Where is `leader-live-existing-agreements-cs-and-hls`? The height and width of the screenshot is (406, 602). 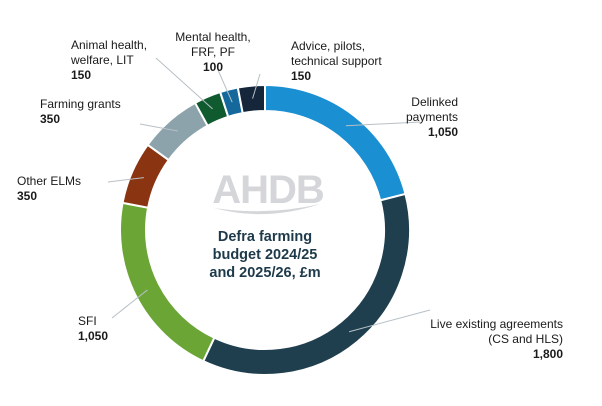 leader-live-existing-agreements-cs-and-hls is located at coordinates (390, 321).